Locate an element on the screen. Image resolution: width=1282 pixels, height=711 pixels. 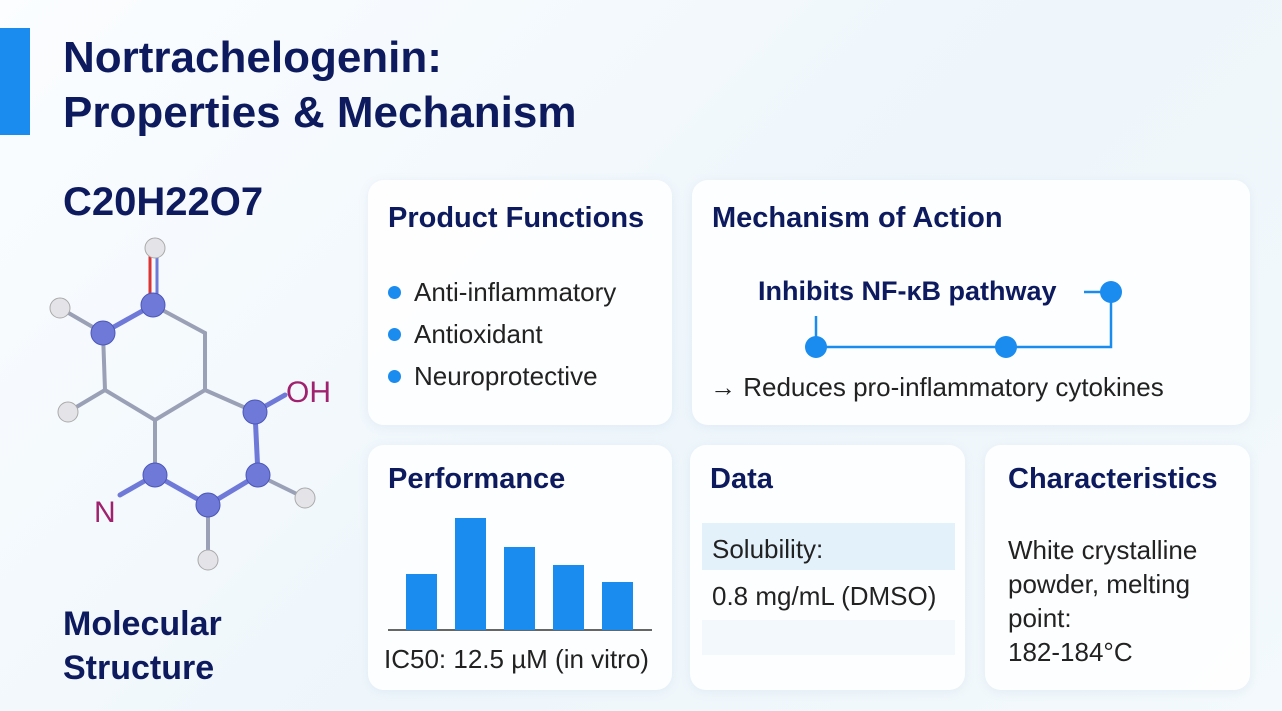
card-title: Characteristics is located at coordinates (1113, 479).